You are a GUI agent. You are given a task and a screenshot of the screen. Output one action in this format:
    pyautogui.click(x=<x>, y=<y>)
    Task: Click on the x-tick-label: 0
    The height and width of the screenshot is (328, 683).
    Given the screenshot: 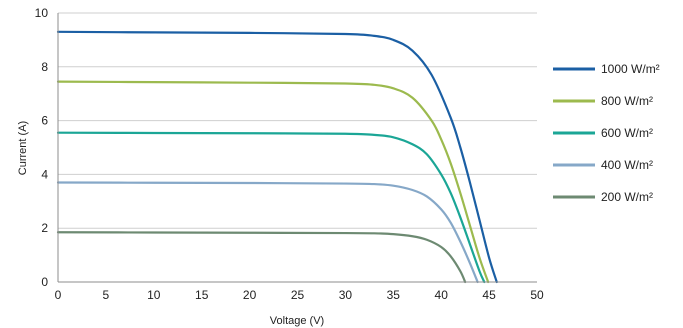 What is the action you would take?
    pyautogui.click(x=58, y=295)
    